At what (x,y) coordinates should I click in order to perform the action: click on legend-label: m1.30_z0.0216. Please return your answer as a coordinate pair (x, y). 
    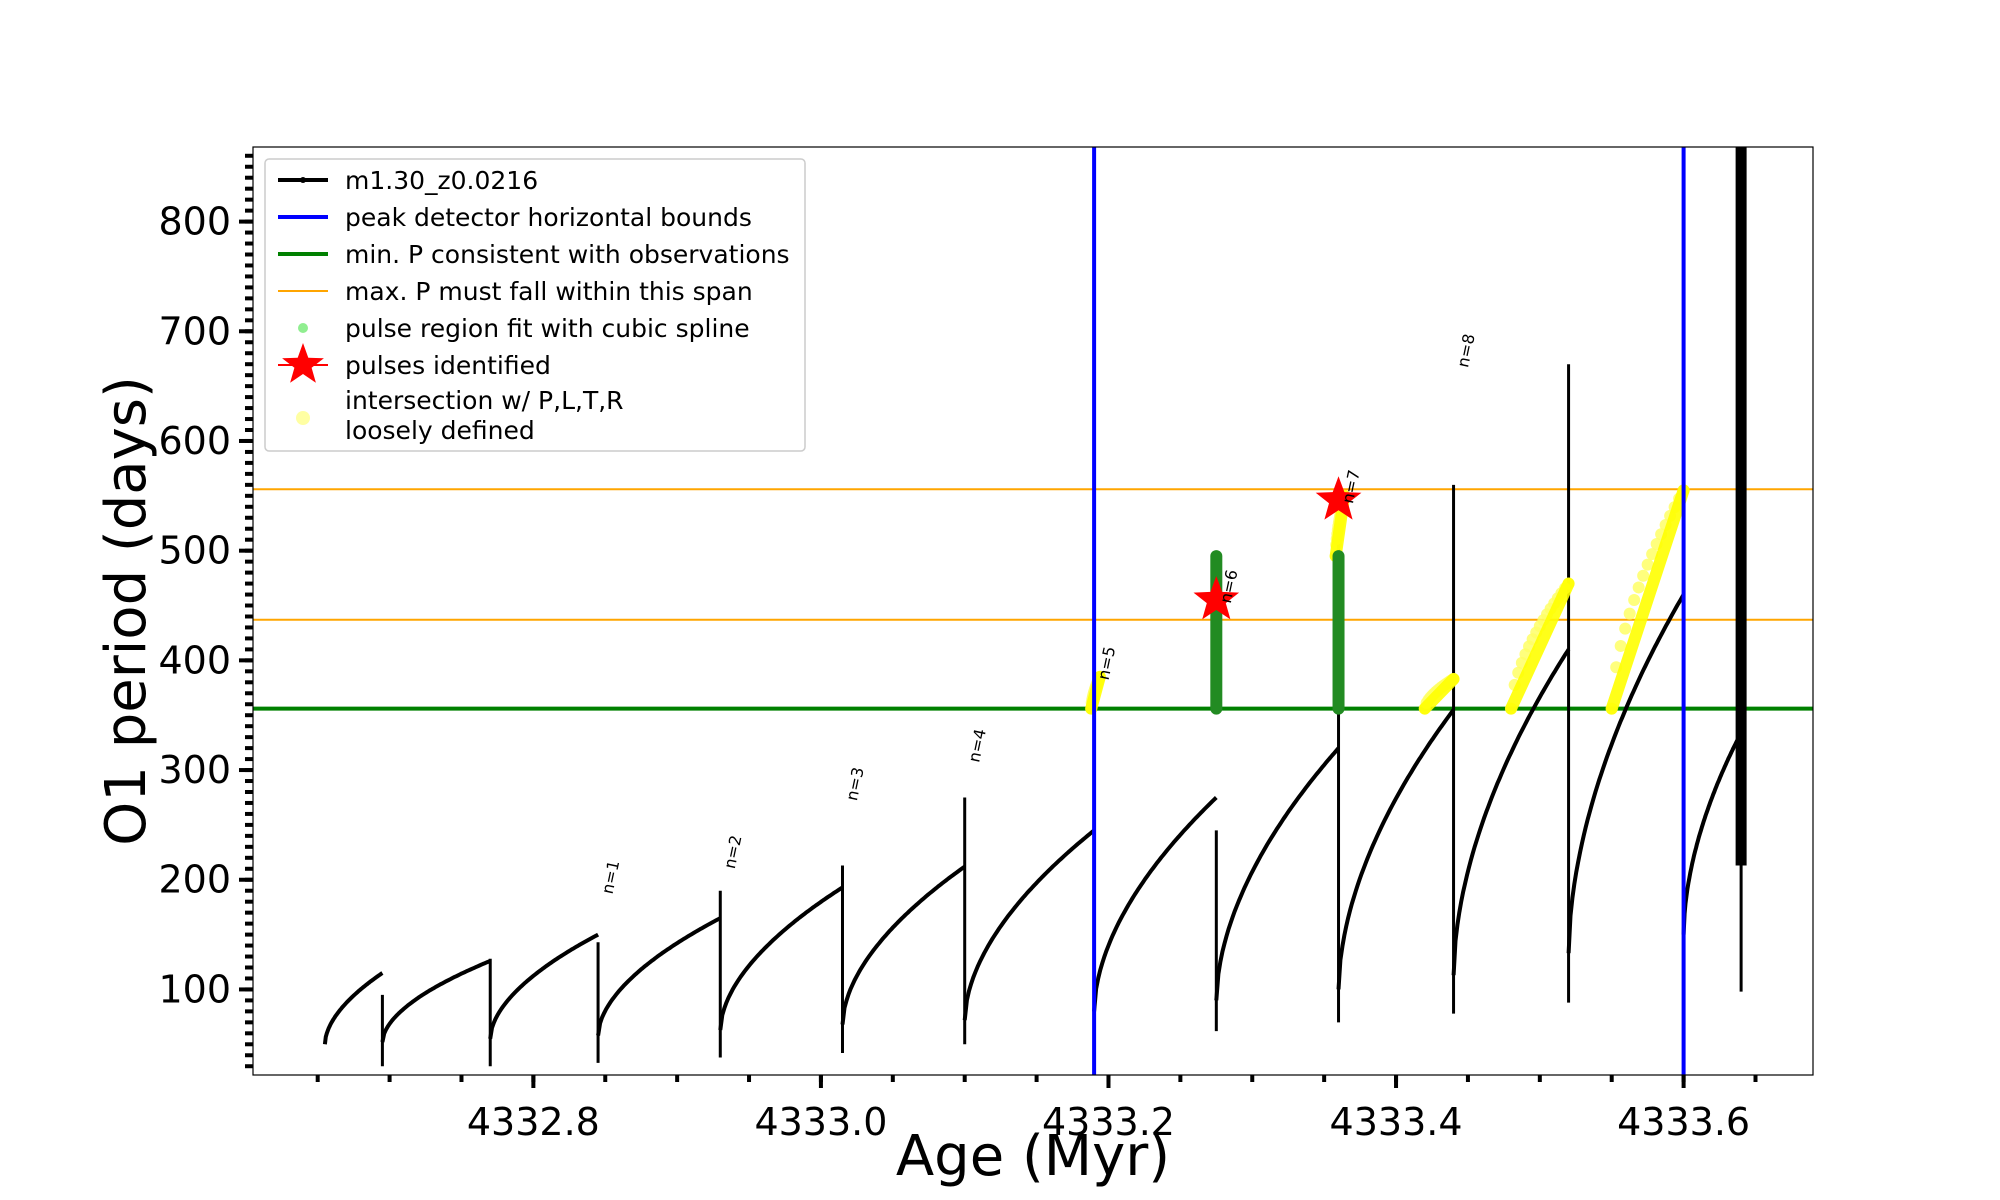
    Looking at the image, I should click on (441, 180).